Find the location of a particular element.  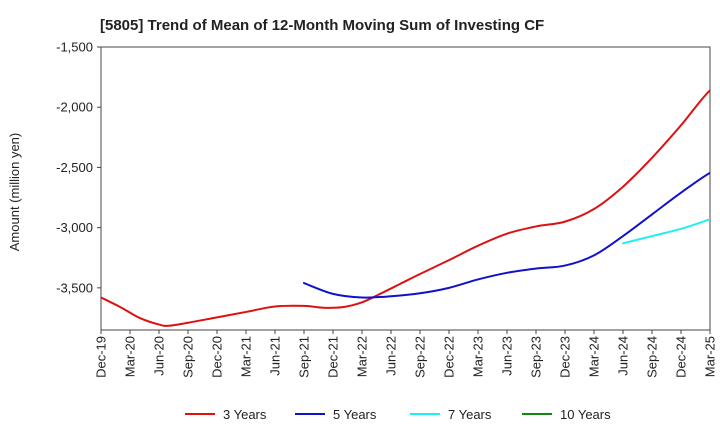

x-tick-label: Mar-21 is located at coordinates (246, 356).